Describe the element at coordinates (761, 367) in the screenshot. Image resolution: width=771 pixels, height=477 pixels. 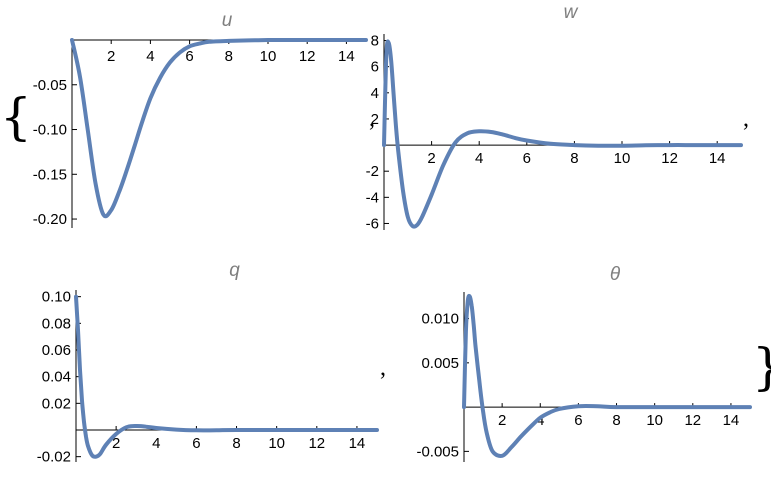
I see `close-brace: }` at that location.